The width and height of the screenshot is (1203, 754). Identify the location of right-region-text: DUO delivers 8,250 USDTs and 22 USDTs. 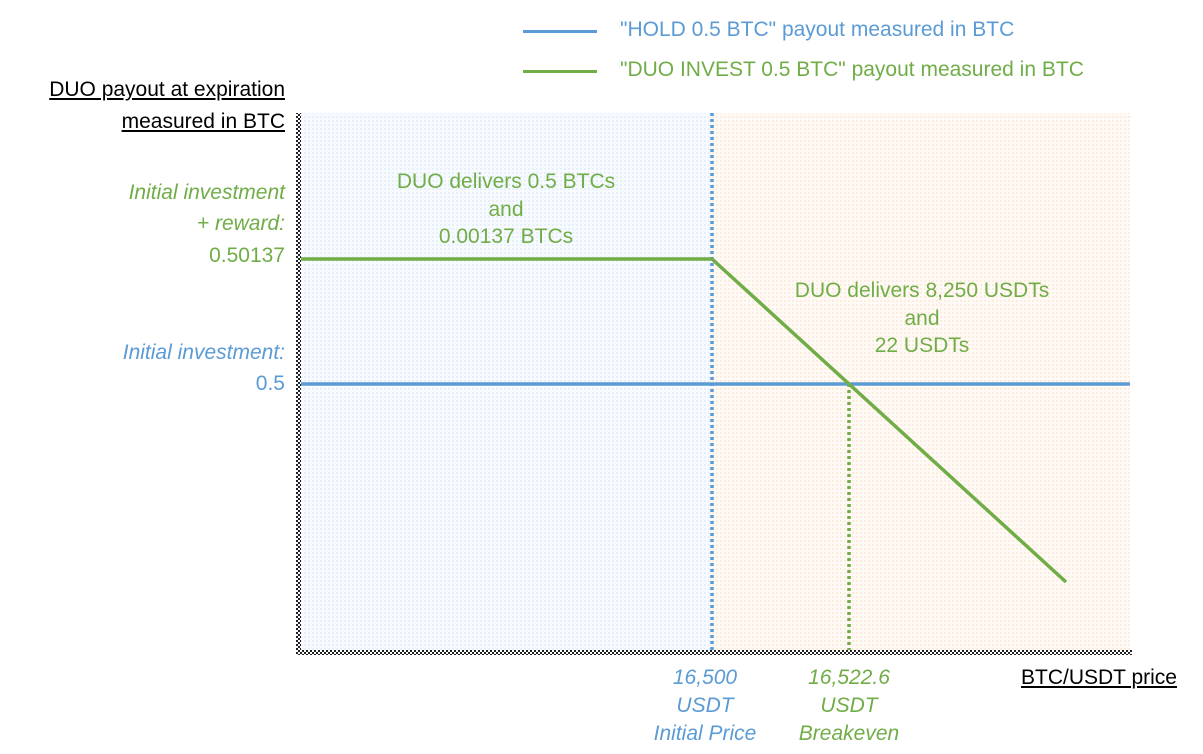
(922, 318).